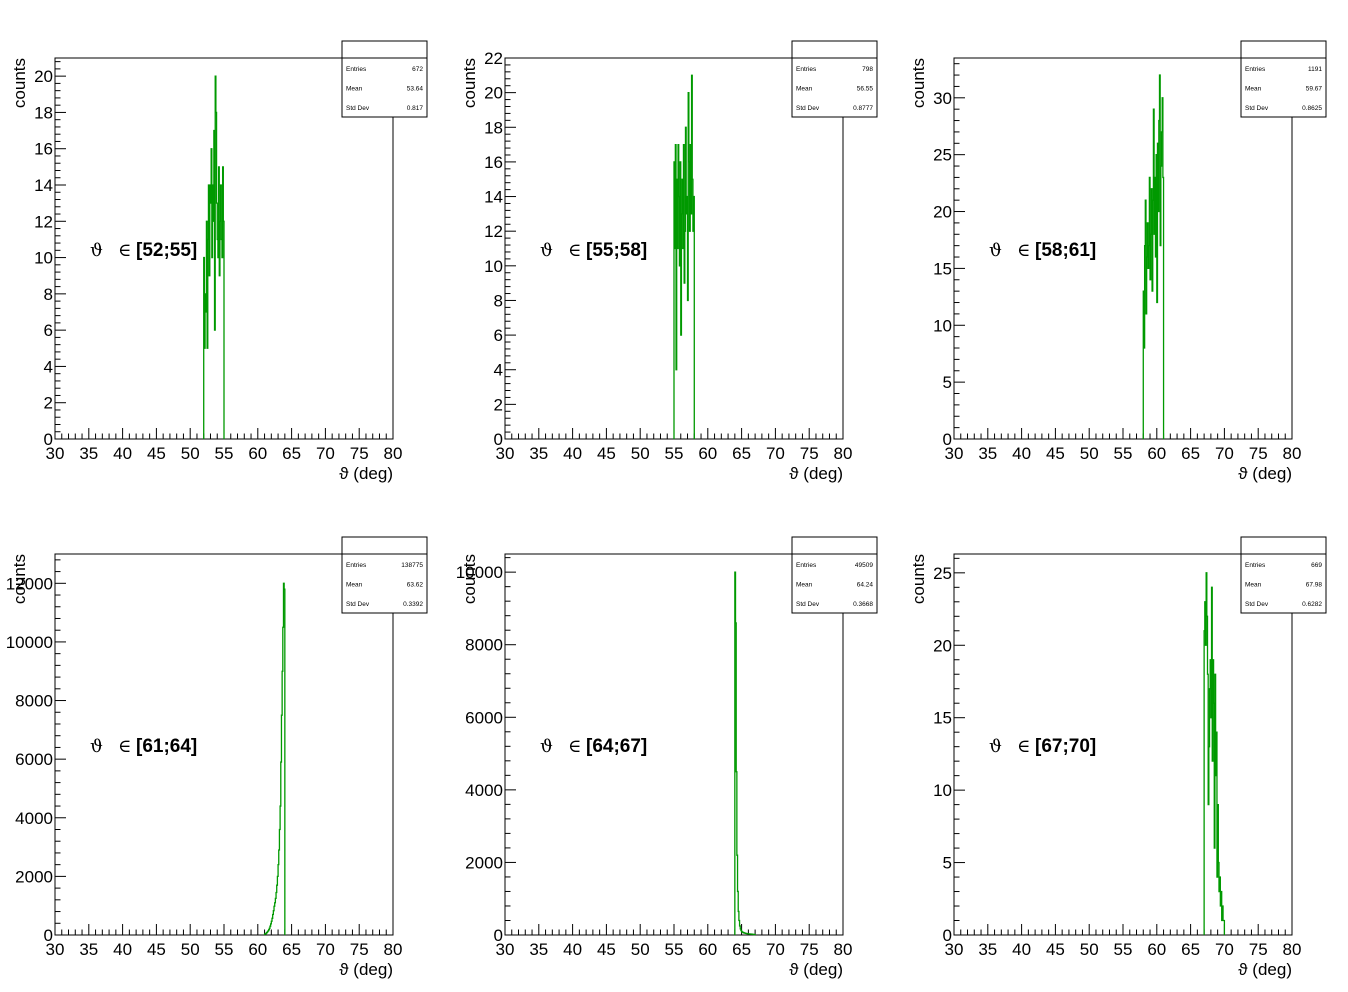 The width and height of the screenshot is (1348, 992). What do you see at coordinates (865, 585) in the screenshot?
I see `stats-value: 64.24` at bounding box center [865, 585].